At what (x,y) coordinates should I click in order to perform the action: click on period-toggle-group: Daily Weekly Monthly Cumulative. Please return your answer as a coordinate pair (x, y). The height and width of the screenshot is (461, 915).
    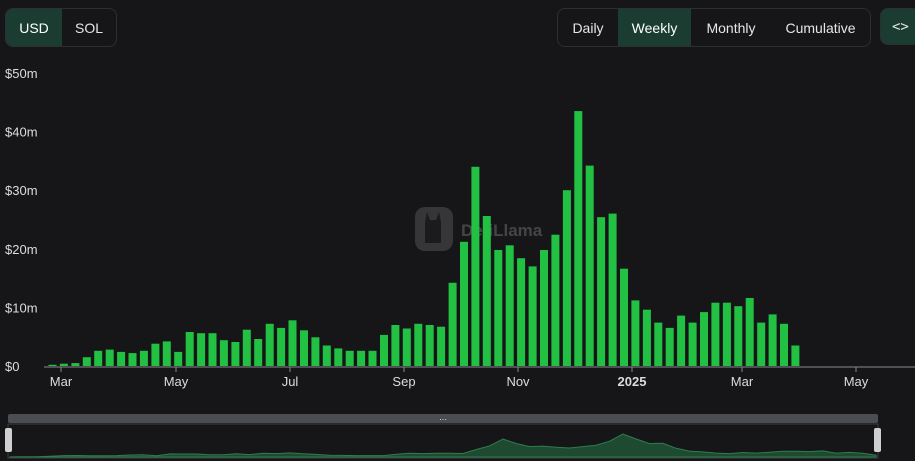
    Looking at the image, I should click on (714, 27).